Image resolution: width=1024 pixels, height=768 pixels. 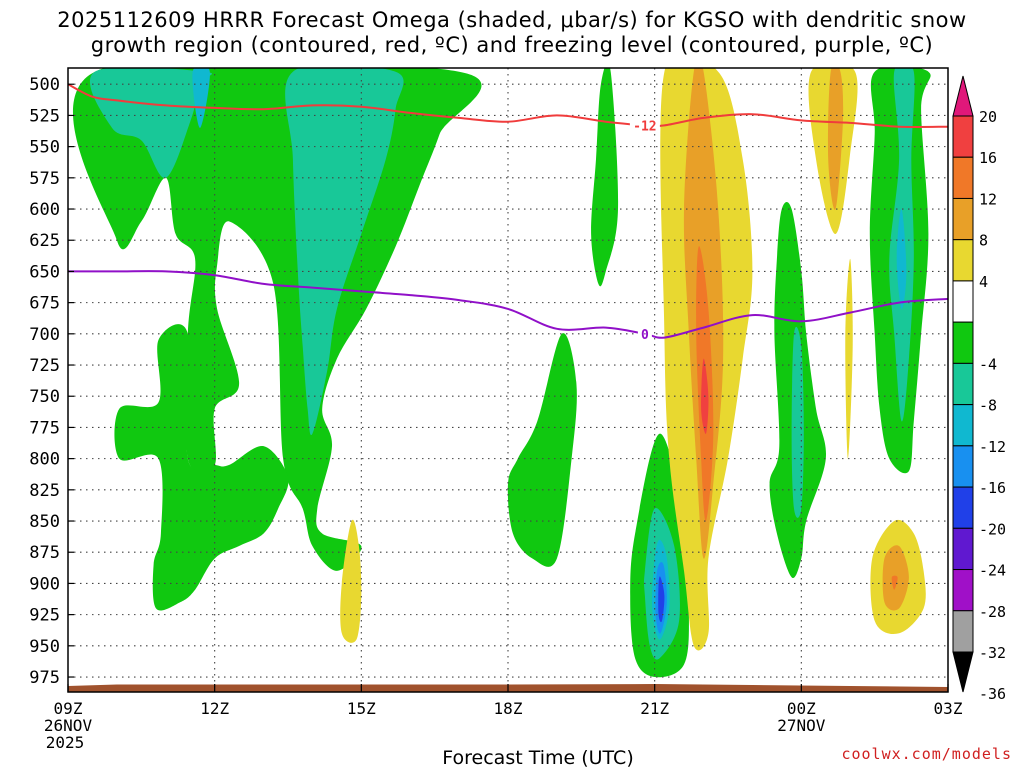 What do you see at coordinates (44, 179) in the screenshot?
I see `y-tick-label: 575` at bounding box center [44, 179].